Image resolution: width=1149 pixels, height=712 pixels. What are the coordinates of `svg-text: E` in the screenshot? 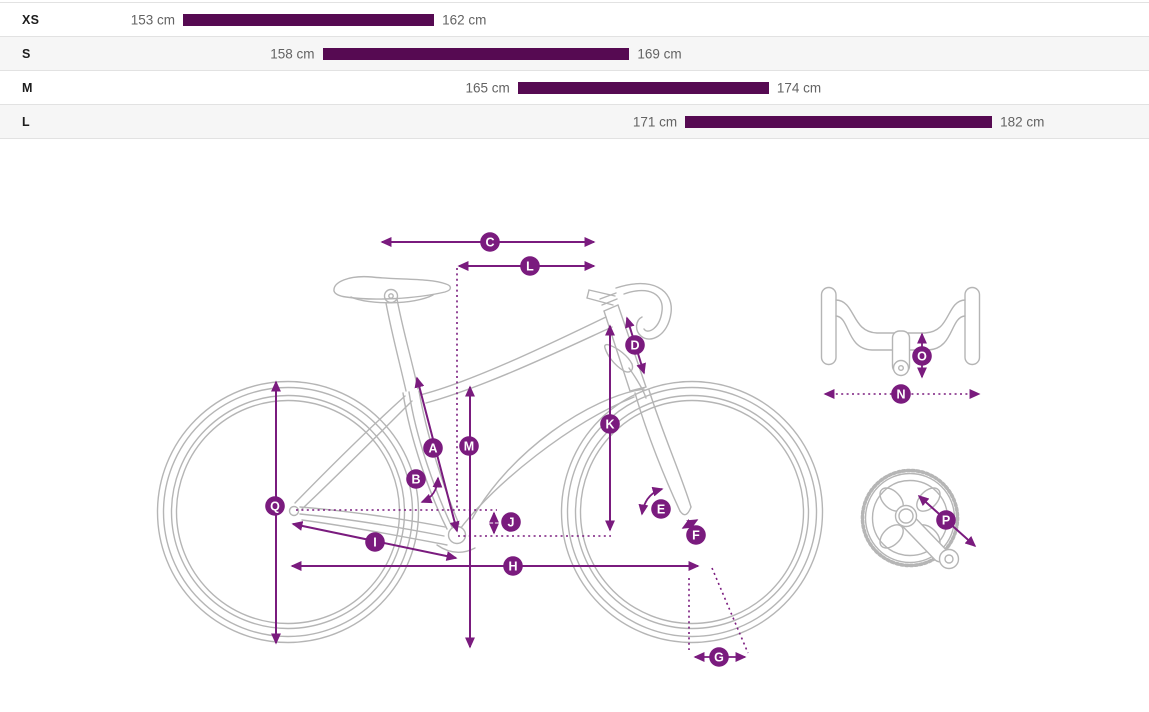 It's located at (661, 510).